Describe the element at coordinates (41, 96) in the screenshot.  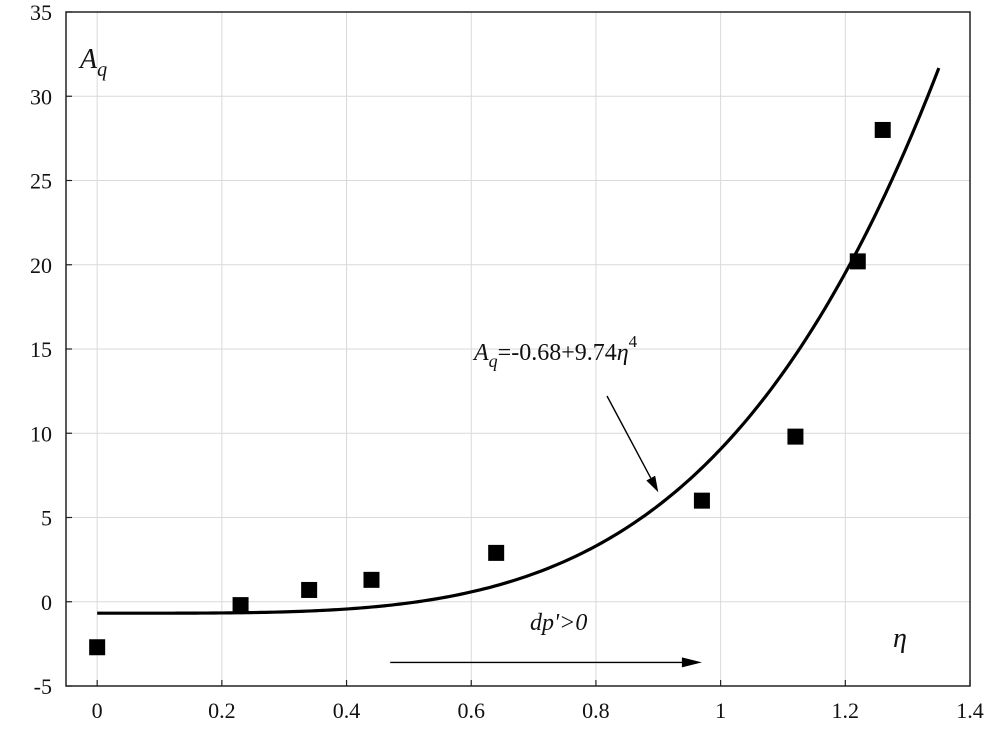
I see `y-tick-label: 30` at that location.